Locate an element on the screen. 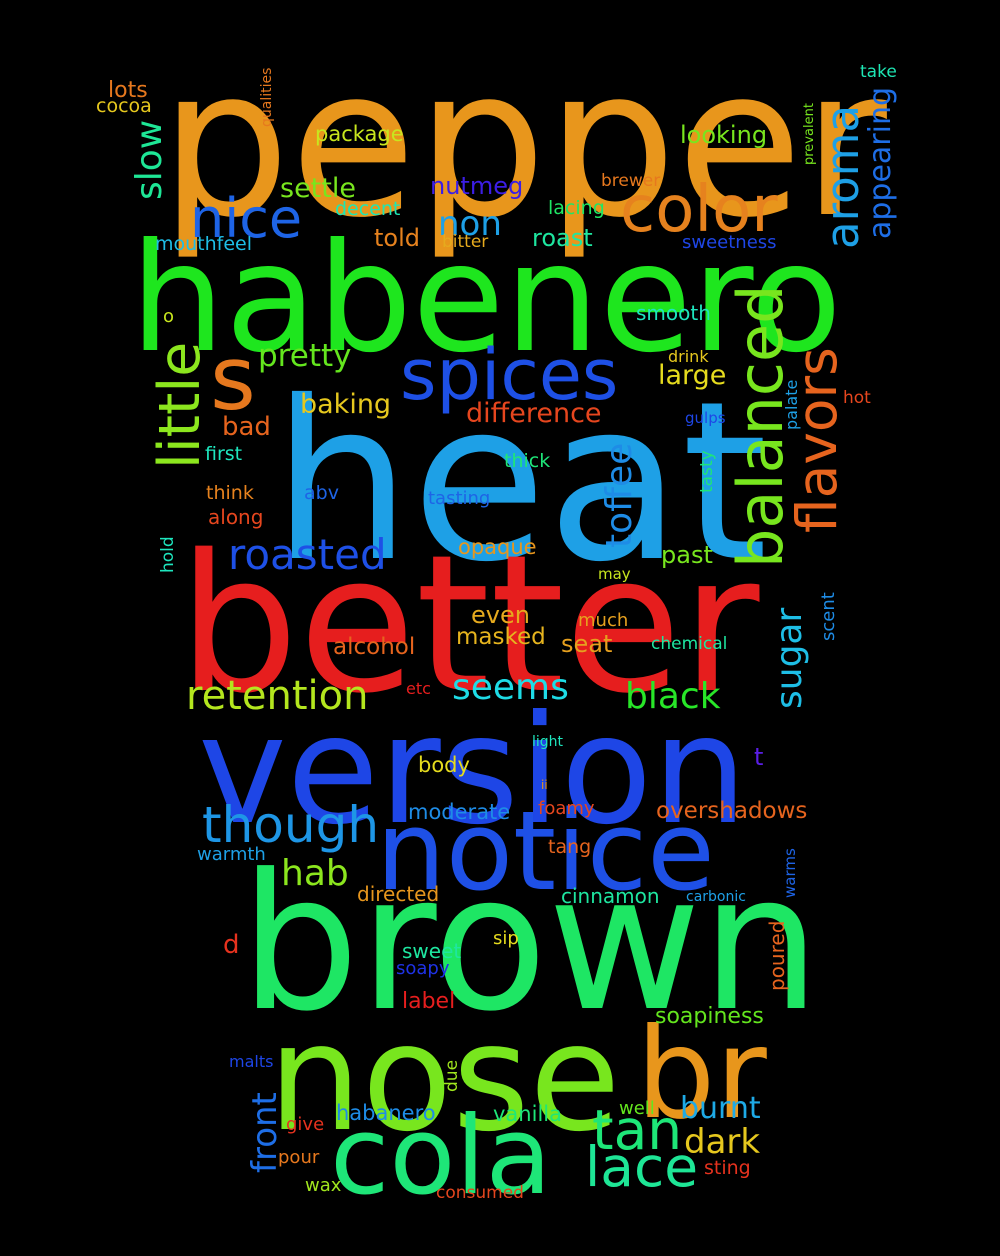 This screenshot has width=1000, height=1256. word-much: much is located at coordinates (603, 620).